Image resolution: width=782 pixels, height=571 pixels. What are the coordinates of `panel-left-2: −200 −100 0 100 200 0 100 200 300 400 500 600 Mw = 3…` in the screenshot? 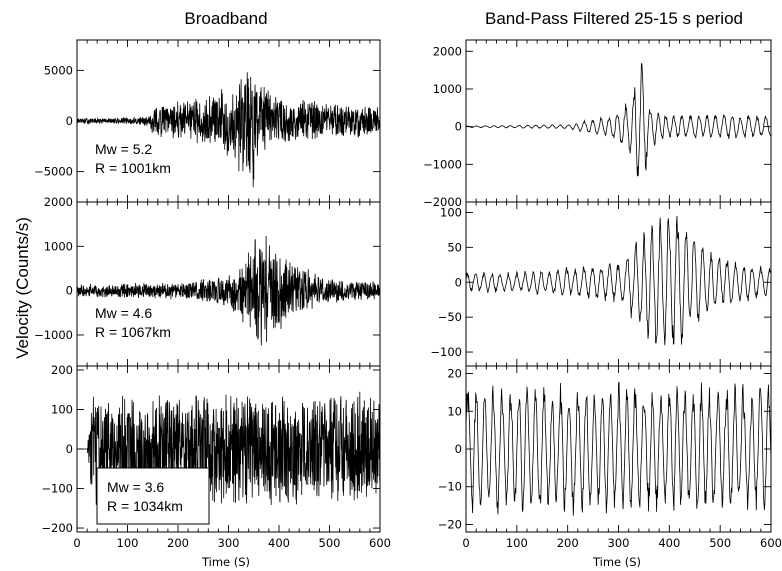 It's located at (216, 456).